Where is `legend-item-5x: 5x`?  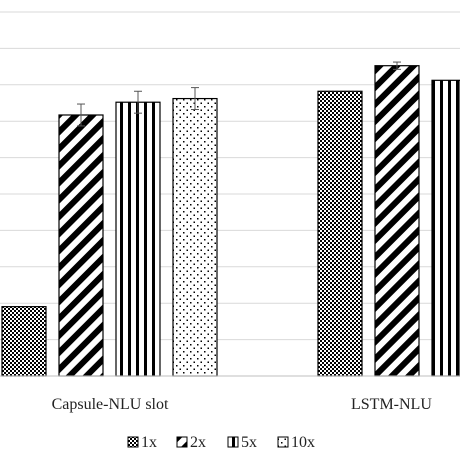
legend-item-5x: 5x is located at coordinates (242, 442).